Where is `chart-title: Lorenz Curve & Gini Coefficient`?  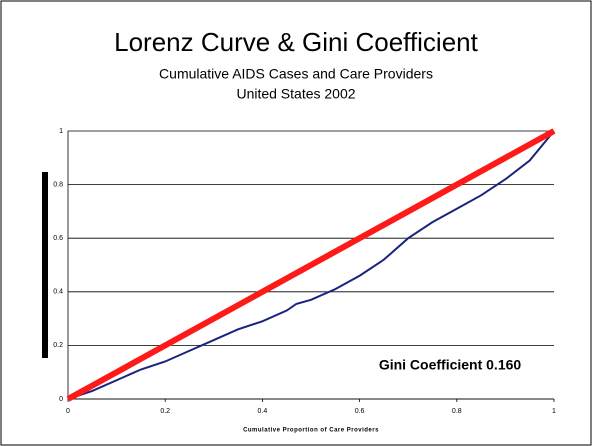 chart-title: Lorenz Curve & Gini Coefficient is located at coordinates (296, 42).